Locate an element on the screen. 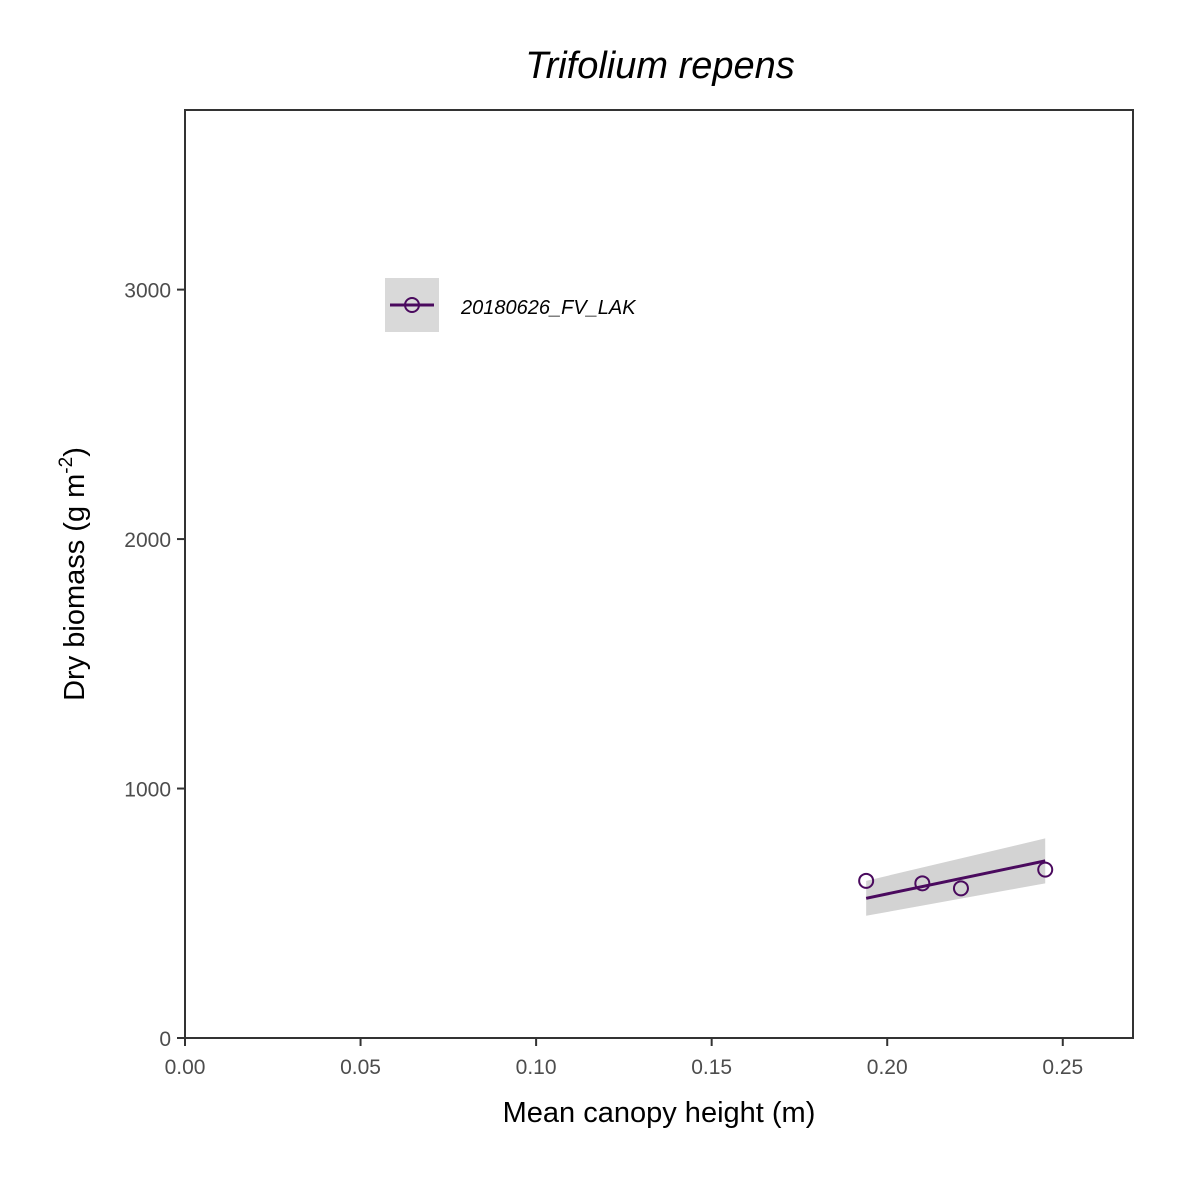  y-axis-title-end: ) is located at coordinates (75, 452).